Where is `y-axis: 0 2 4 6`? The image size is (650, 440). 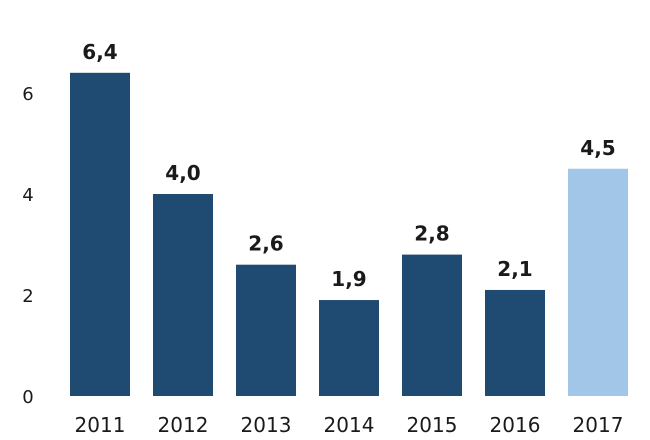 y-axis: 0 2 4 6 is located at coordinates (27, 246).